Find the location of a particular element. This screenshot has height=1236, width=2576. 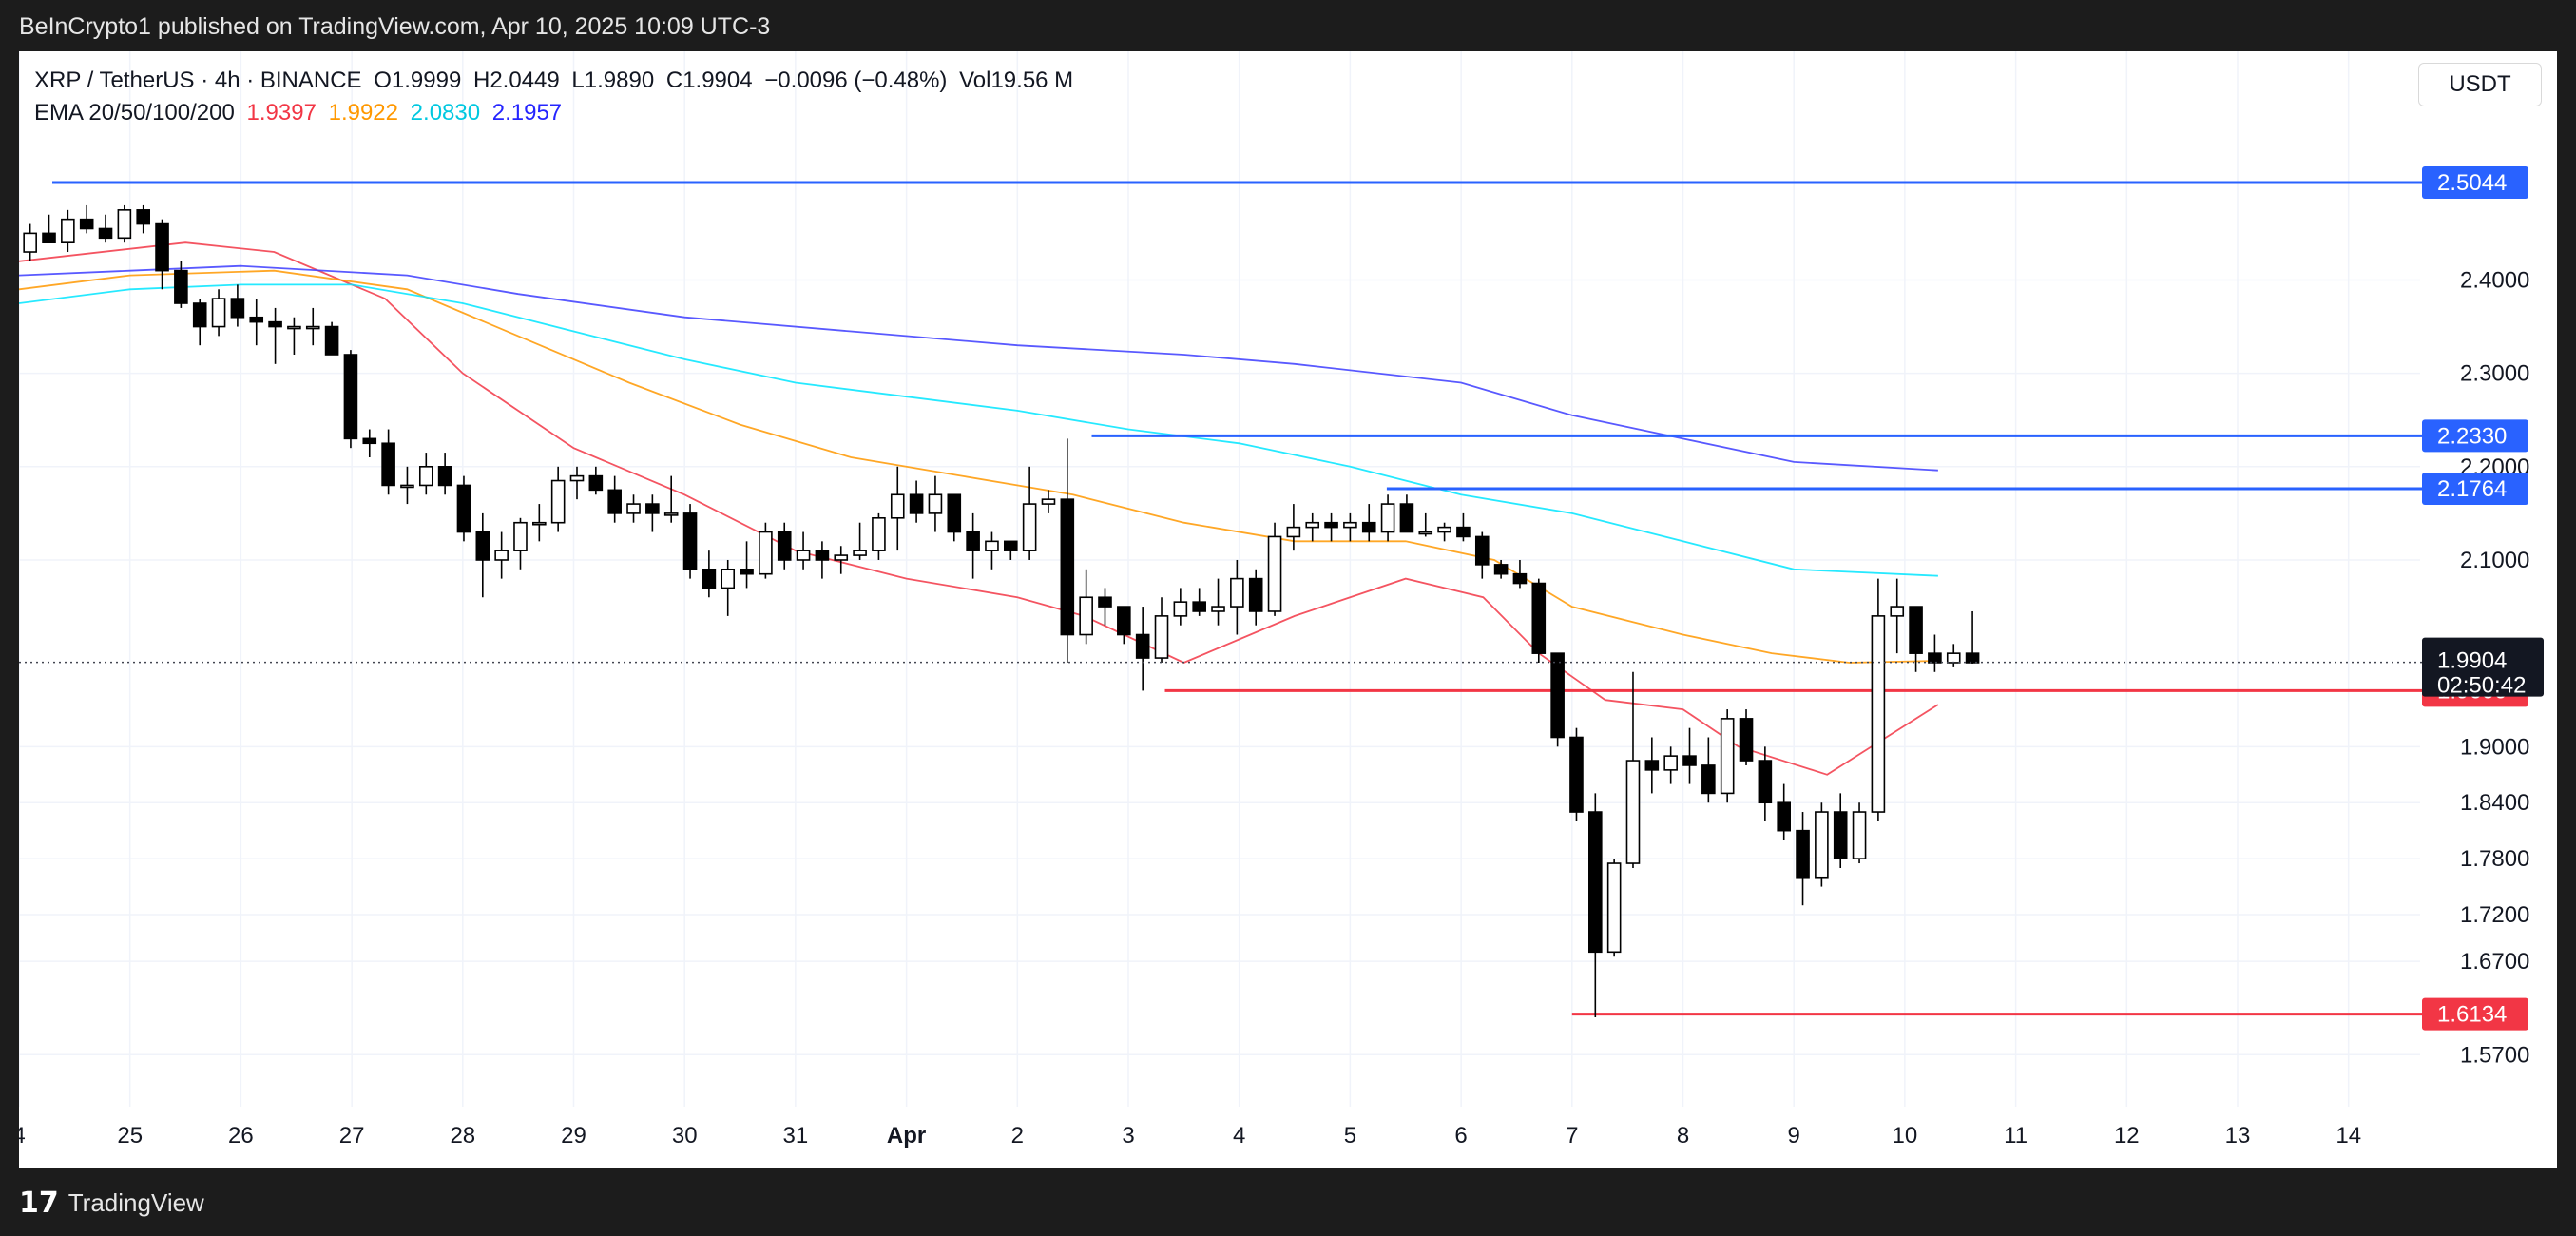

symbol-label: XRP / TetherUS · 4h · BINANCE is located at coordinates (198, 81).